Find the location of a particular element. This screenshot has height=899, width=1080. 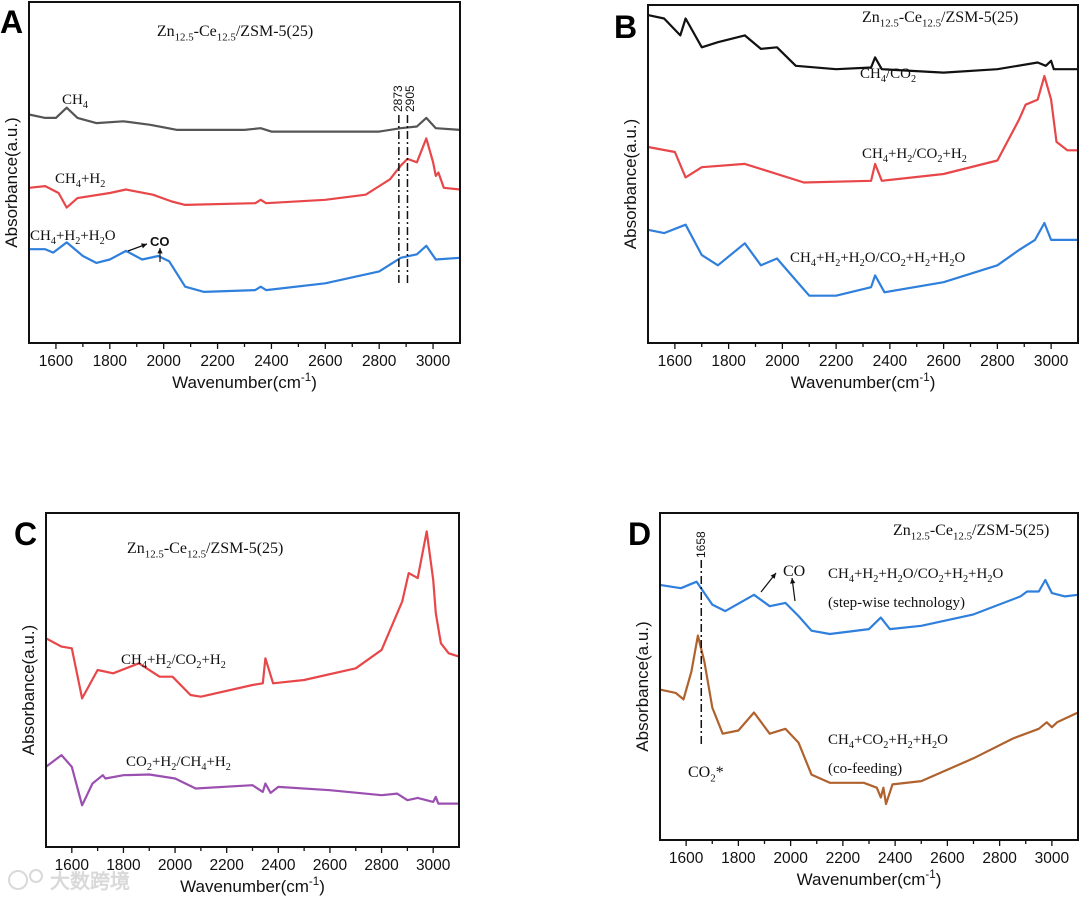

label-segment: * is located at coordinates (720, 772).